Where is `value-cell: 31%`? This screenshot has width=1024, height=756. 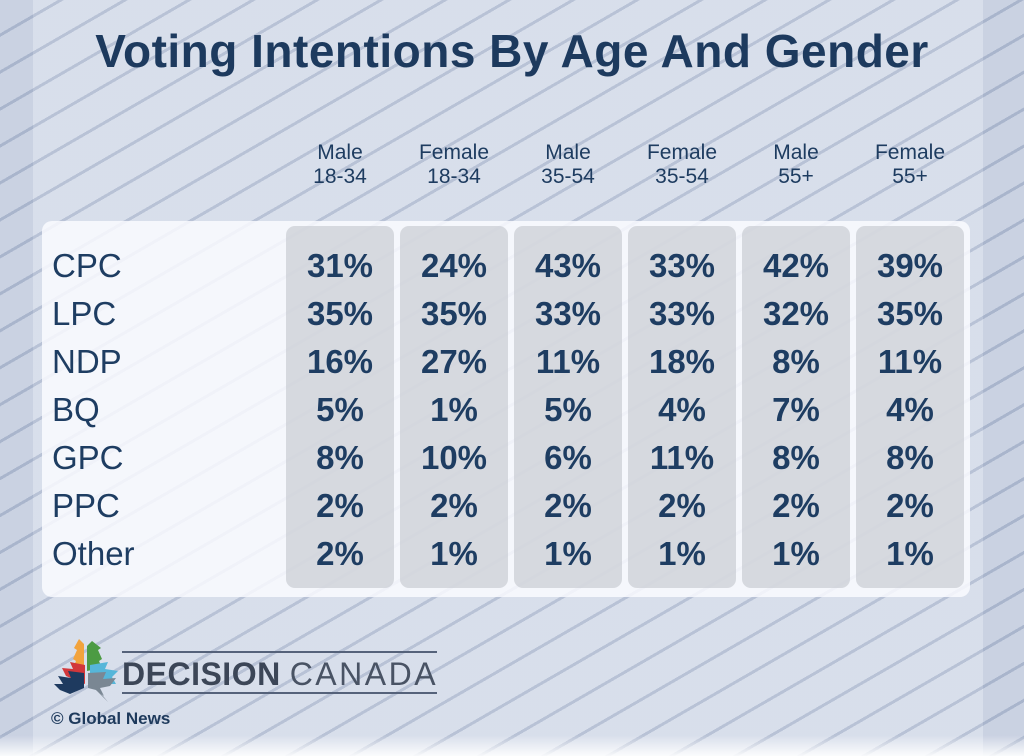
value-cell: 31% is located at coordinates (340, 265).